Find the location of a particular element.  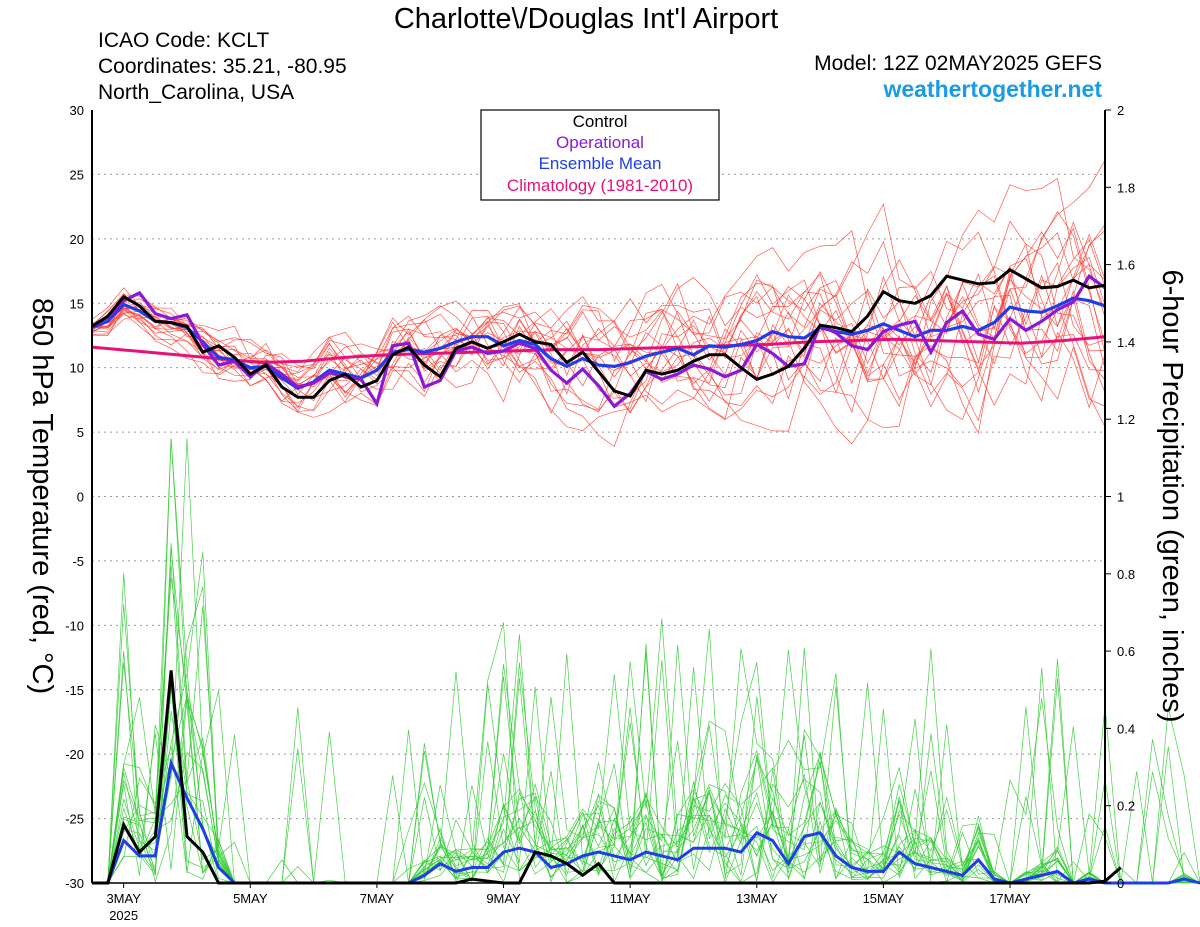

y2-tick-label: 0.6 is located at coordinates (1126, 651).